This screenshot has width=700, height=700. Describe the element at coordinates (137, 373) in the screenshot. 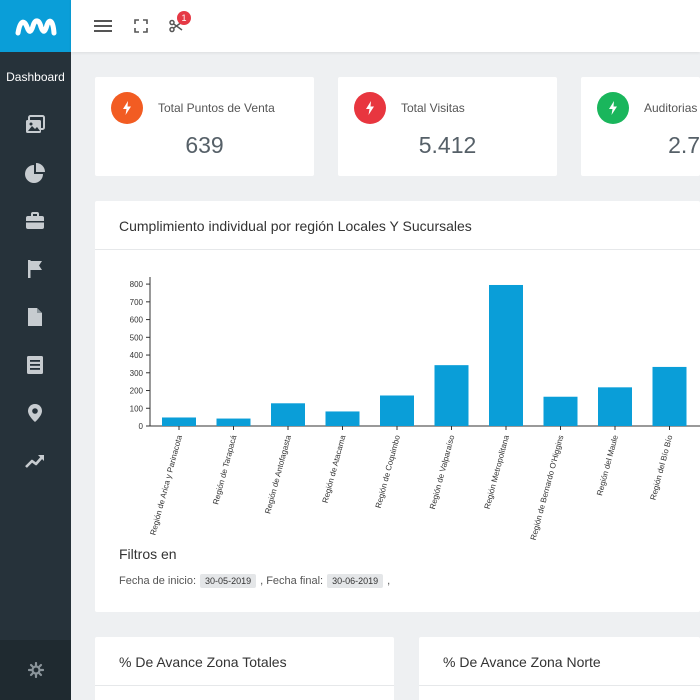

I see `y-tick-label: 300` at that location.